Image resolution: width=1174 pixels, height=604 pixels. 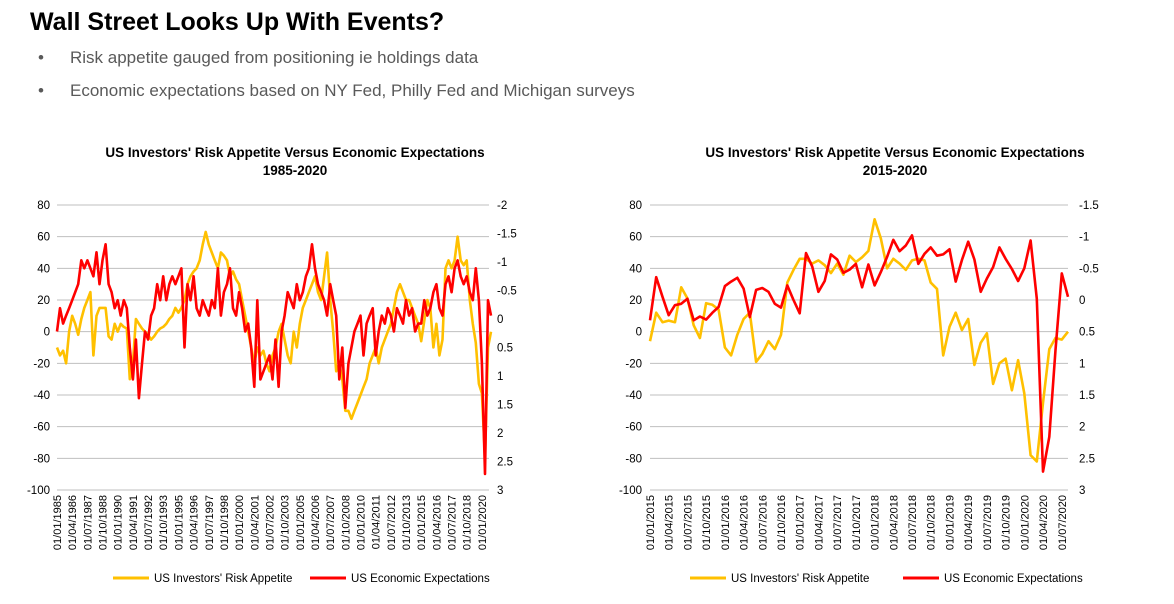 What do you see at coordinates (800, 579) in the screenshot?
I see `legend-label: US Investors' Risk Appetite` at bounding box center [800, 579].